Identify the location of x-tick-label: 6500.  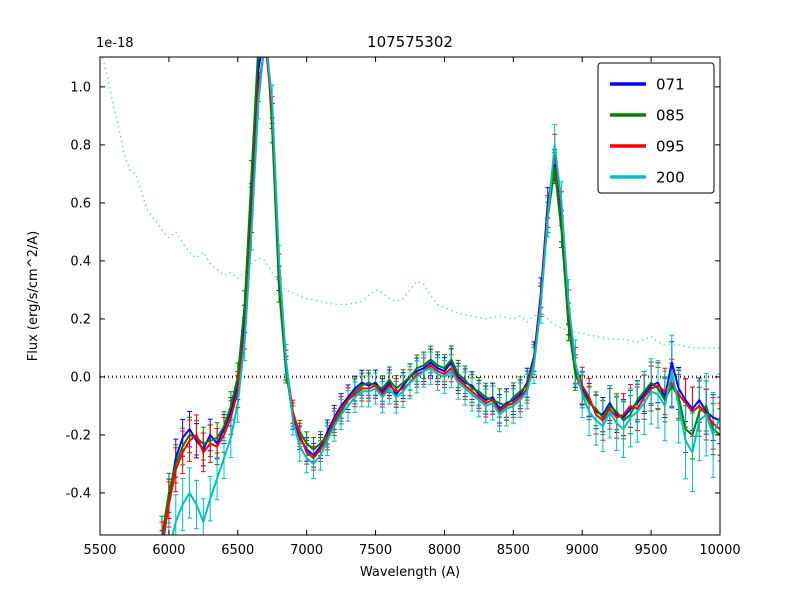
(237, 550).